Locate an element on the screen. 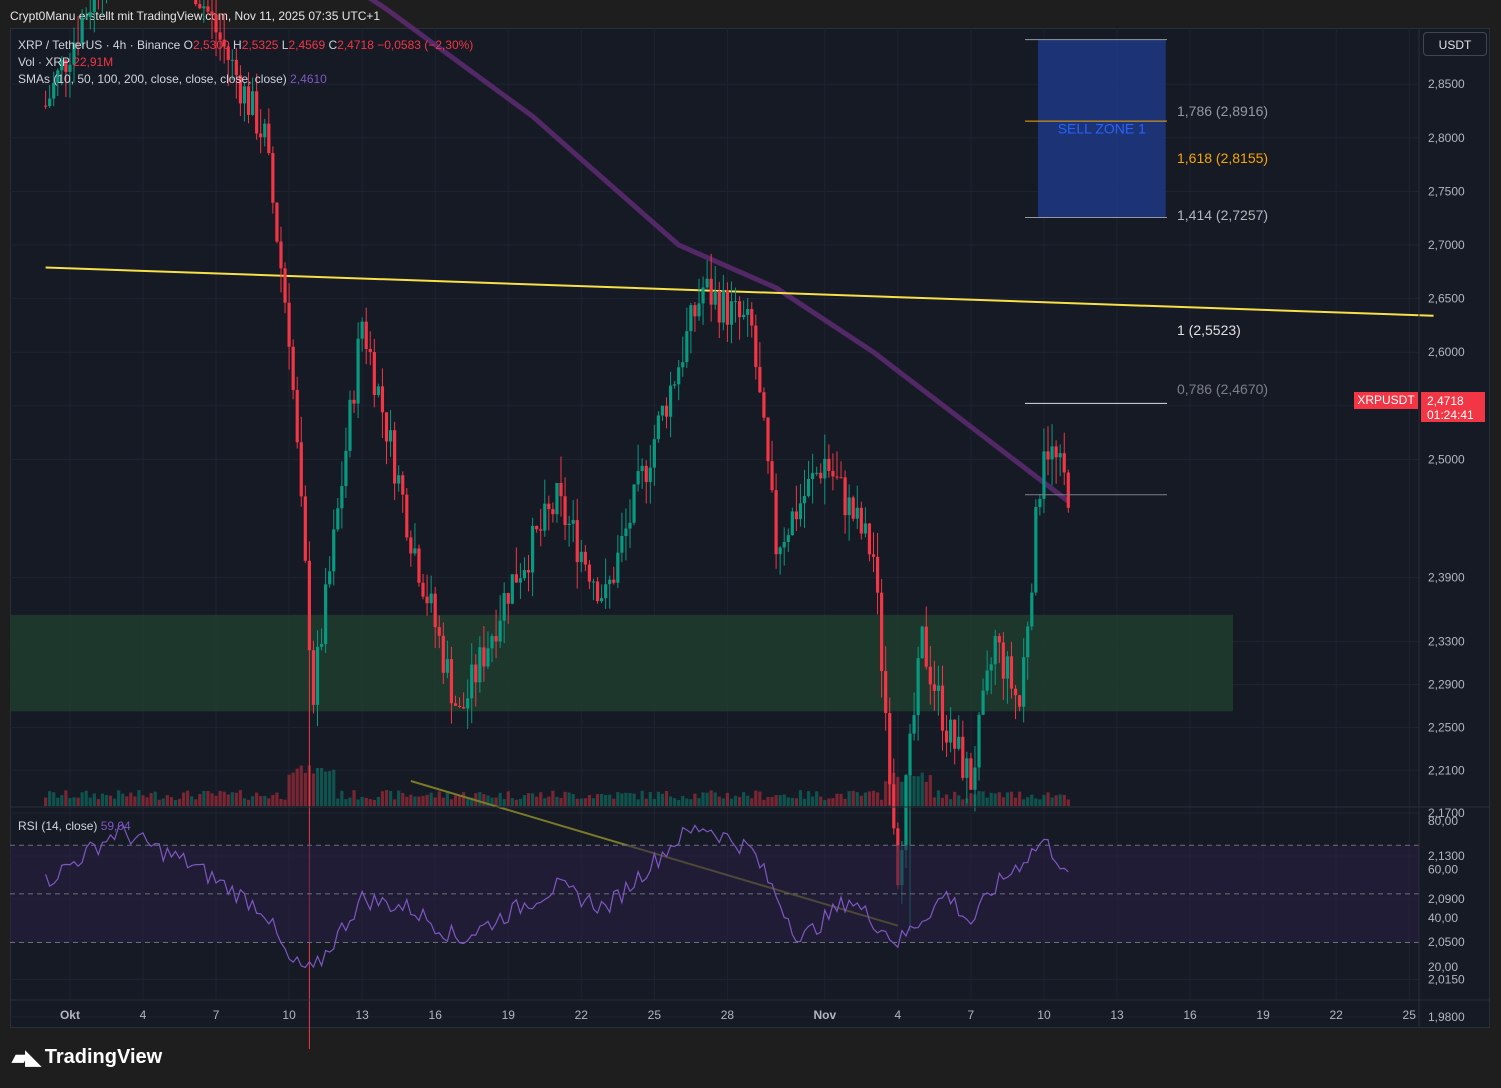  legend-high: 2,5325 is located at coordinates (260, 45).